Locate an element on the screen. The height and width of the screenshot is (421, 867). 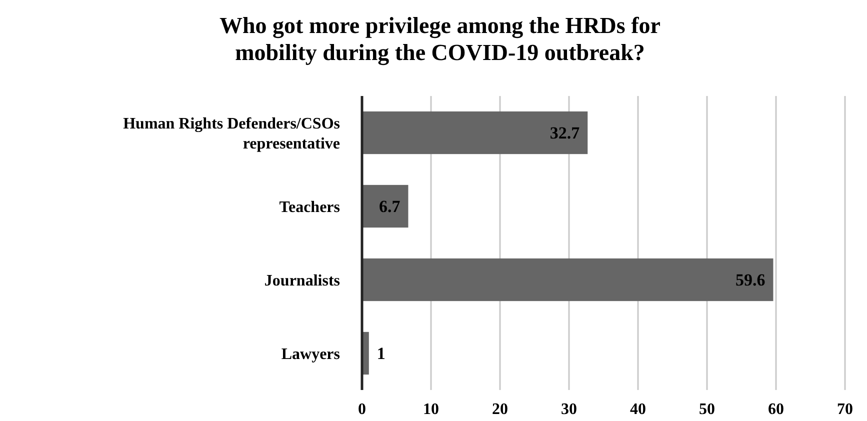
data-label: 59.6 is located at coordinates (750, 280).